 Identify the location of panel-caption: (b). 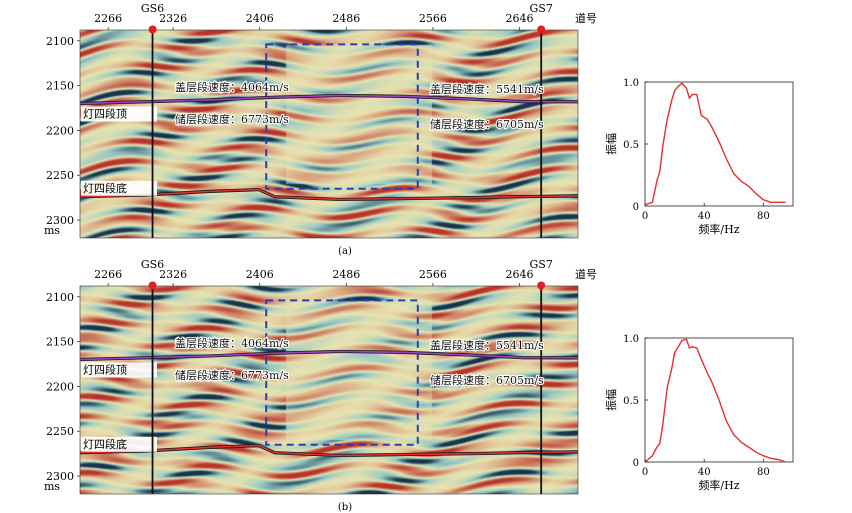
(345, 507).